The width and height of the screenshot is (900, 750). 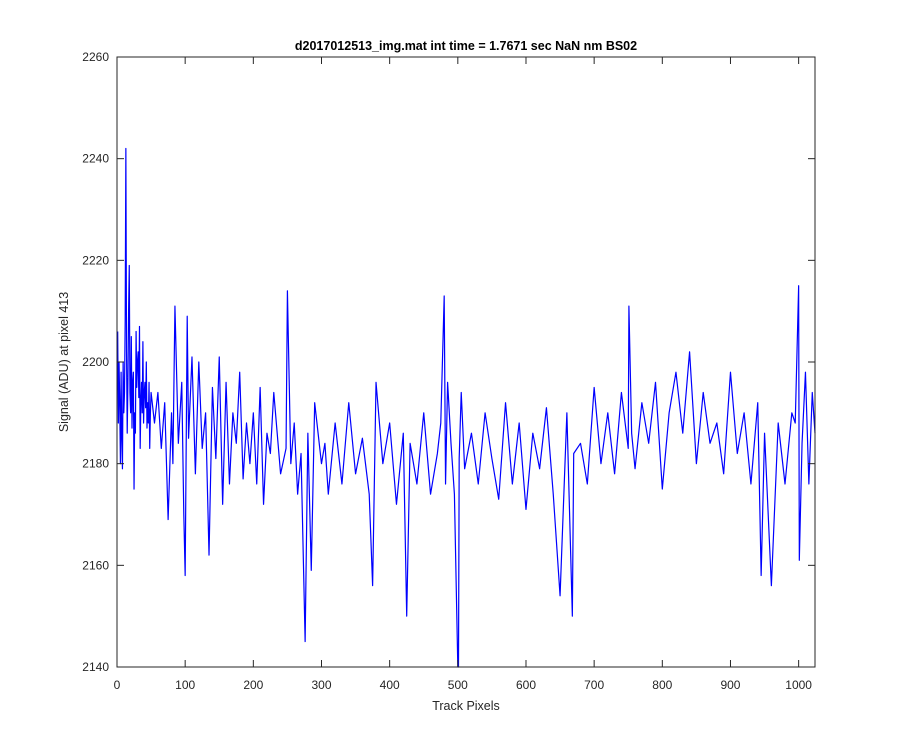 I want to click on y-tick-label: 2180, so click(x=95, y=464).